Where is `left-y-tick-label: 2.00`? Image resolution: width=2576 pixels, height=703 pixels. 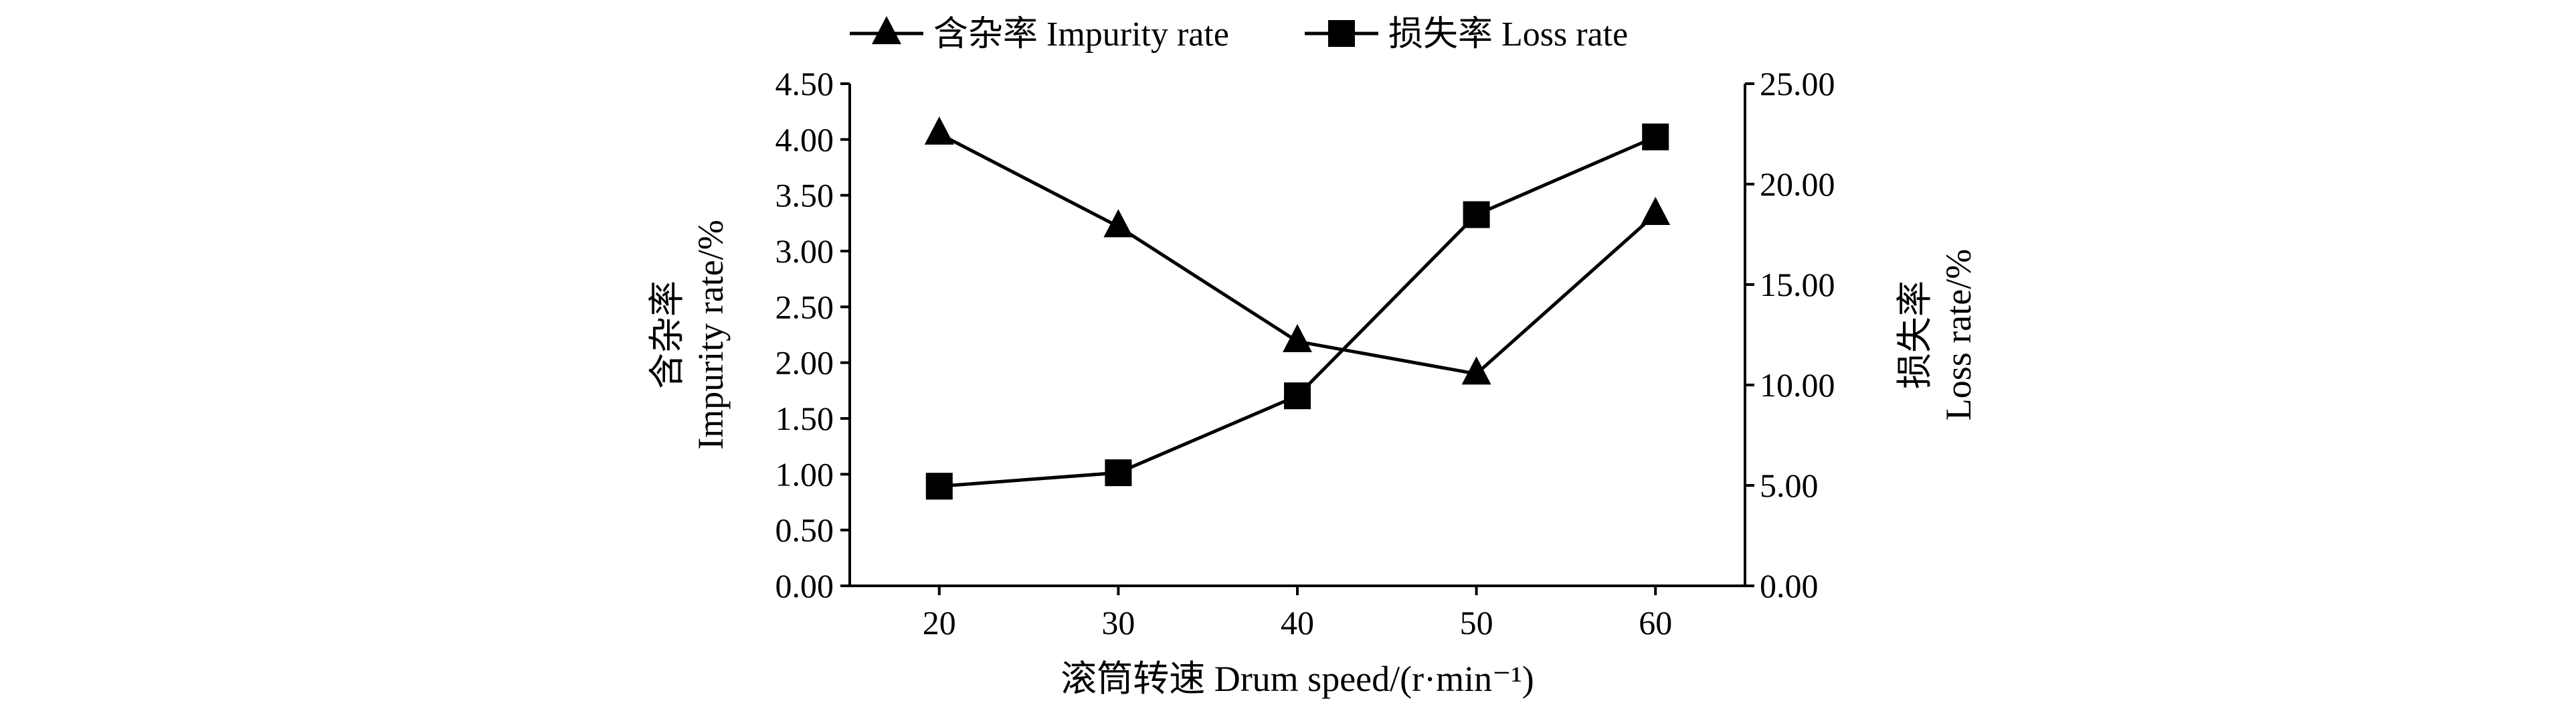
left-y-tick-label: 2.00 is located at coordinates (805, 363).